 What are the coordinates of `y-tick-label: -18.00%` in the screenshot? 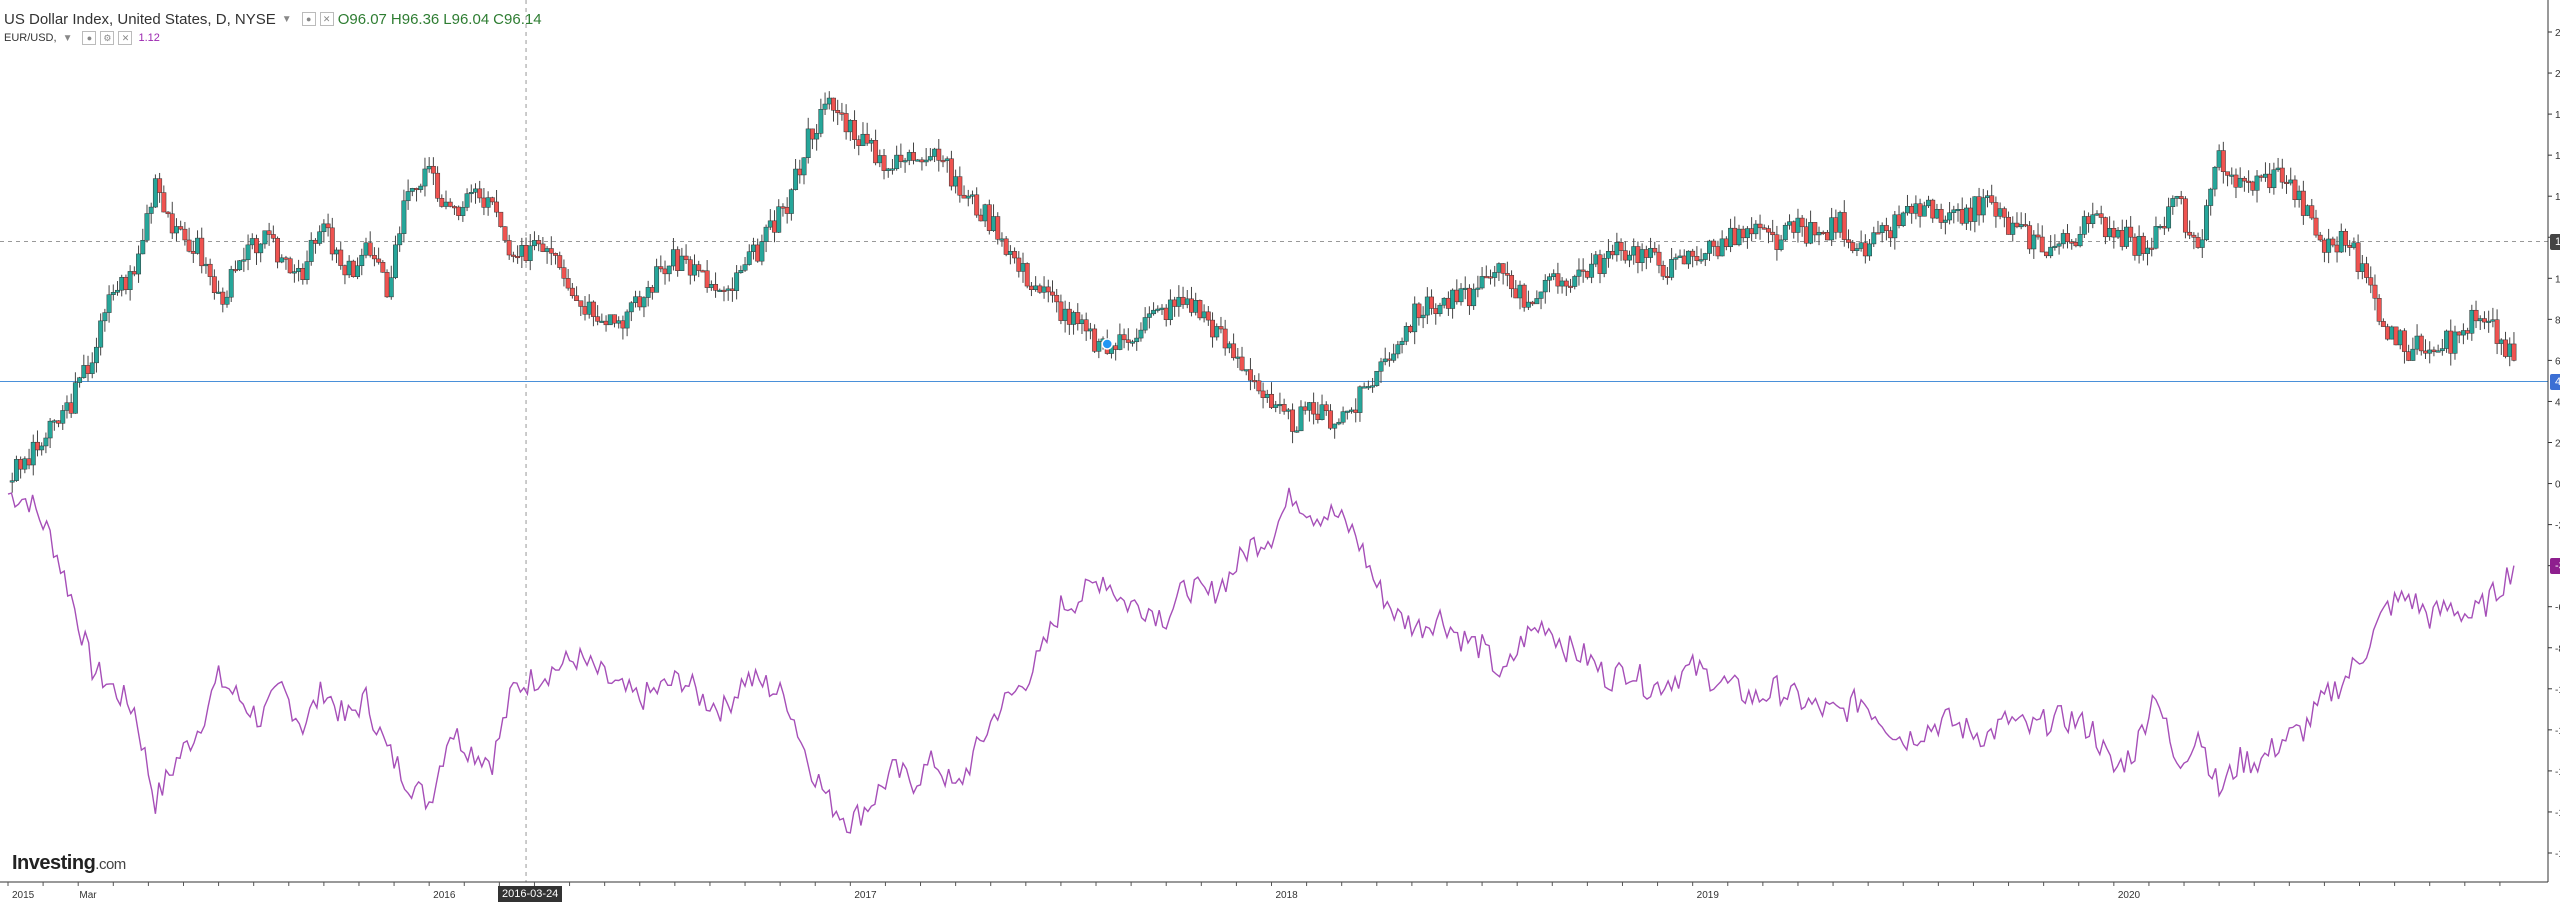 It's located at (2557, 854).